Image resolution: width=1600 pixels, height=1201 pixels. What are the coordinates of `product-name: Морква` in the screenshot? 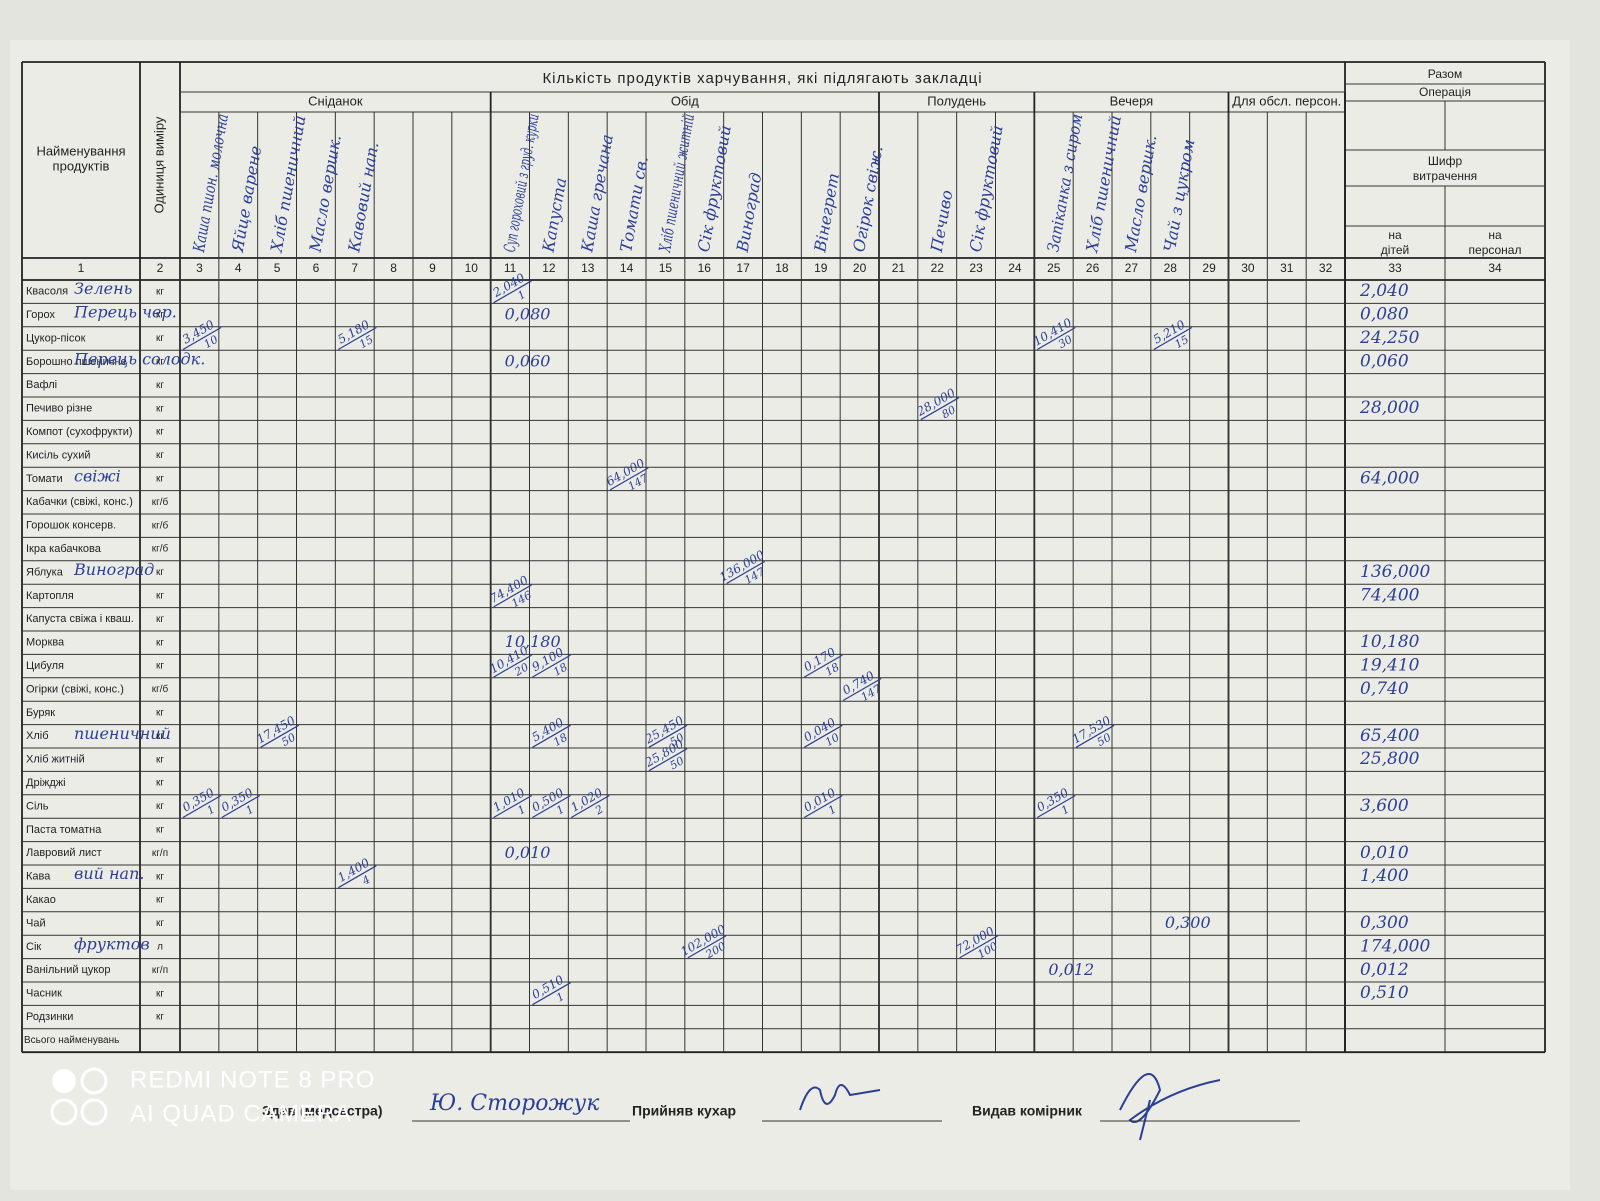 It's located at (45, 643).